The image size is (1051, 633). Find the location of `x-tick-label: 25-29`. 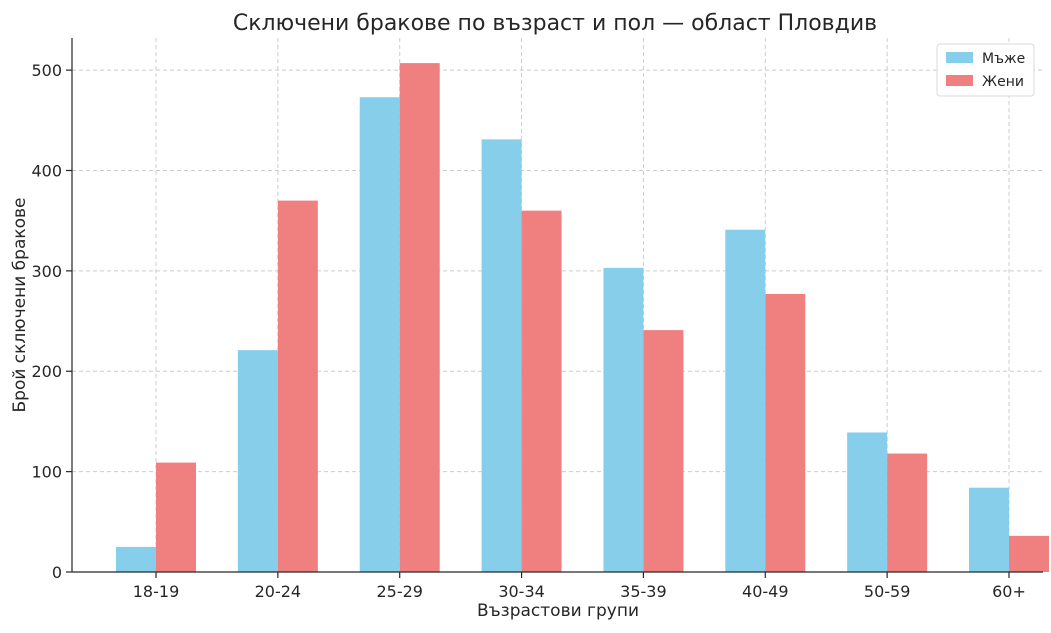

x-tick-label: 25-29 is located at coordinates (399, 591).